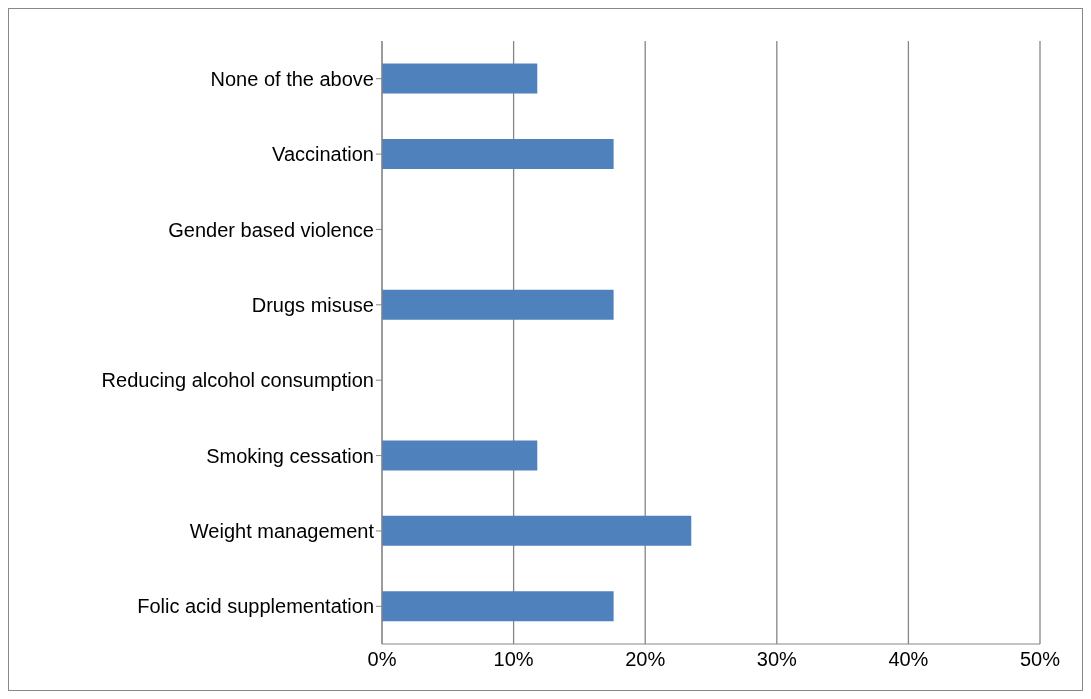  What do you see at coordinates (513, 659) in the screenshot?
I see `x-tick-label: 10%` at bounding box center [513, 659].